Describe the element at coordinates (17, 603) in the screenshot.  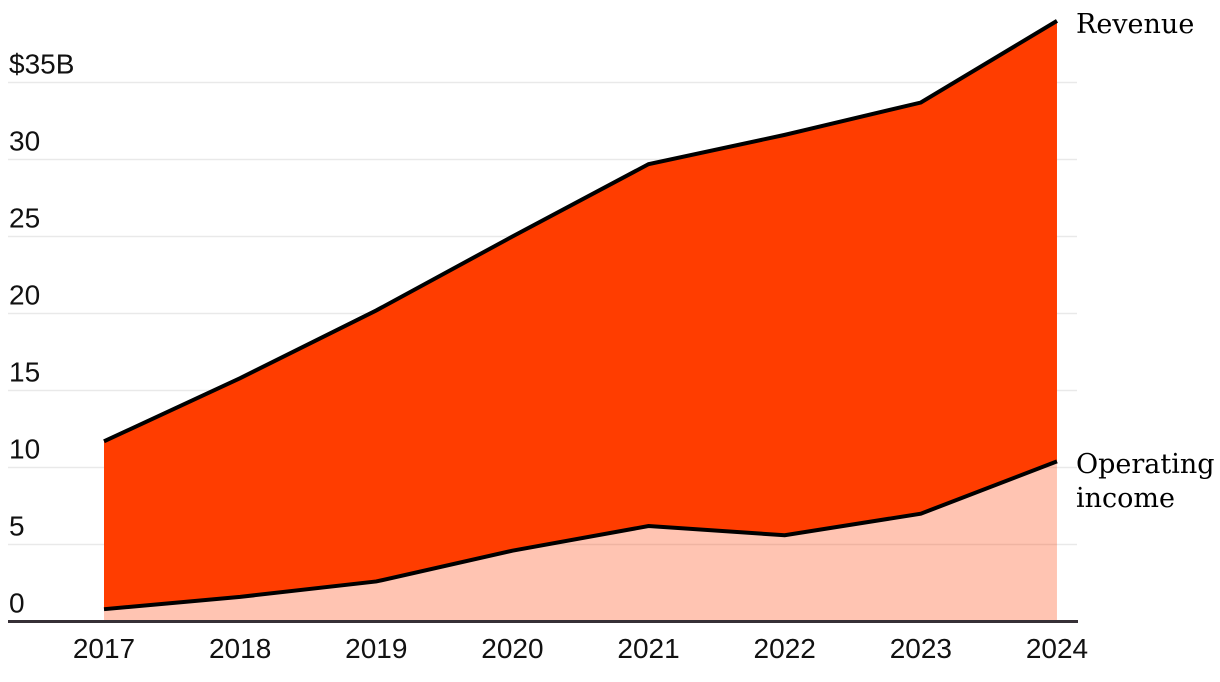
I see `y-tick-label: 0` at that location.